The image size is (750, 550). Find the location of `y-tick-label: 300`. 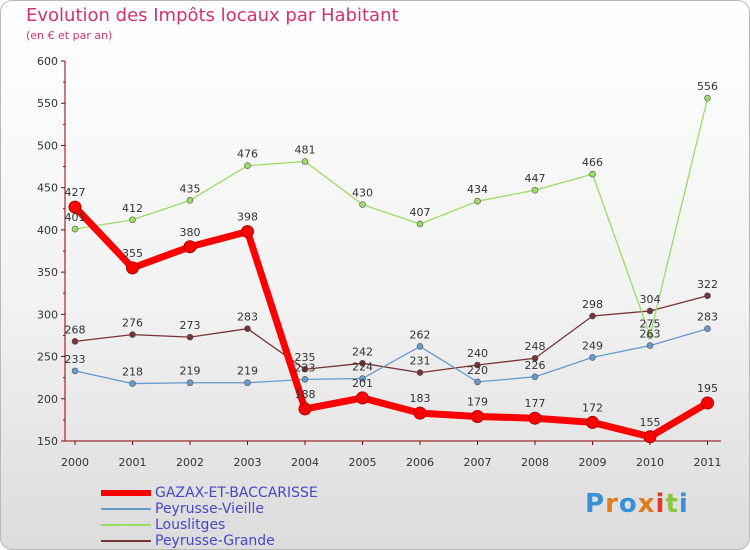

y-tick-label: 300 is located at coordinates (47, 314).